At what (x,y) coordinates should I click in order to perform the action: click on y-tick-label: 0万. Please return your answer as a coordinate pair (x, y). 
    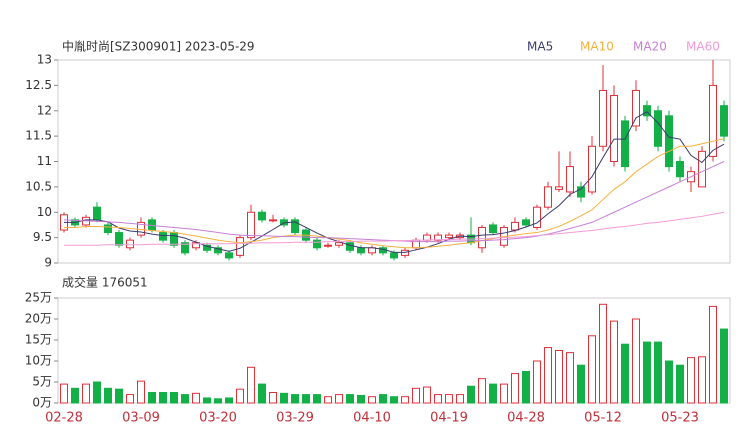
    Looking at the image, I should click on (42, 403).